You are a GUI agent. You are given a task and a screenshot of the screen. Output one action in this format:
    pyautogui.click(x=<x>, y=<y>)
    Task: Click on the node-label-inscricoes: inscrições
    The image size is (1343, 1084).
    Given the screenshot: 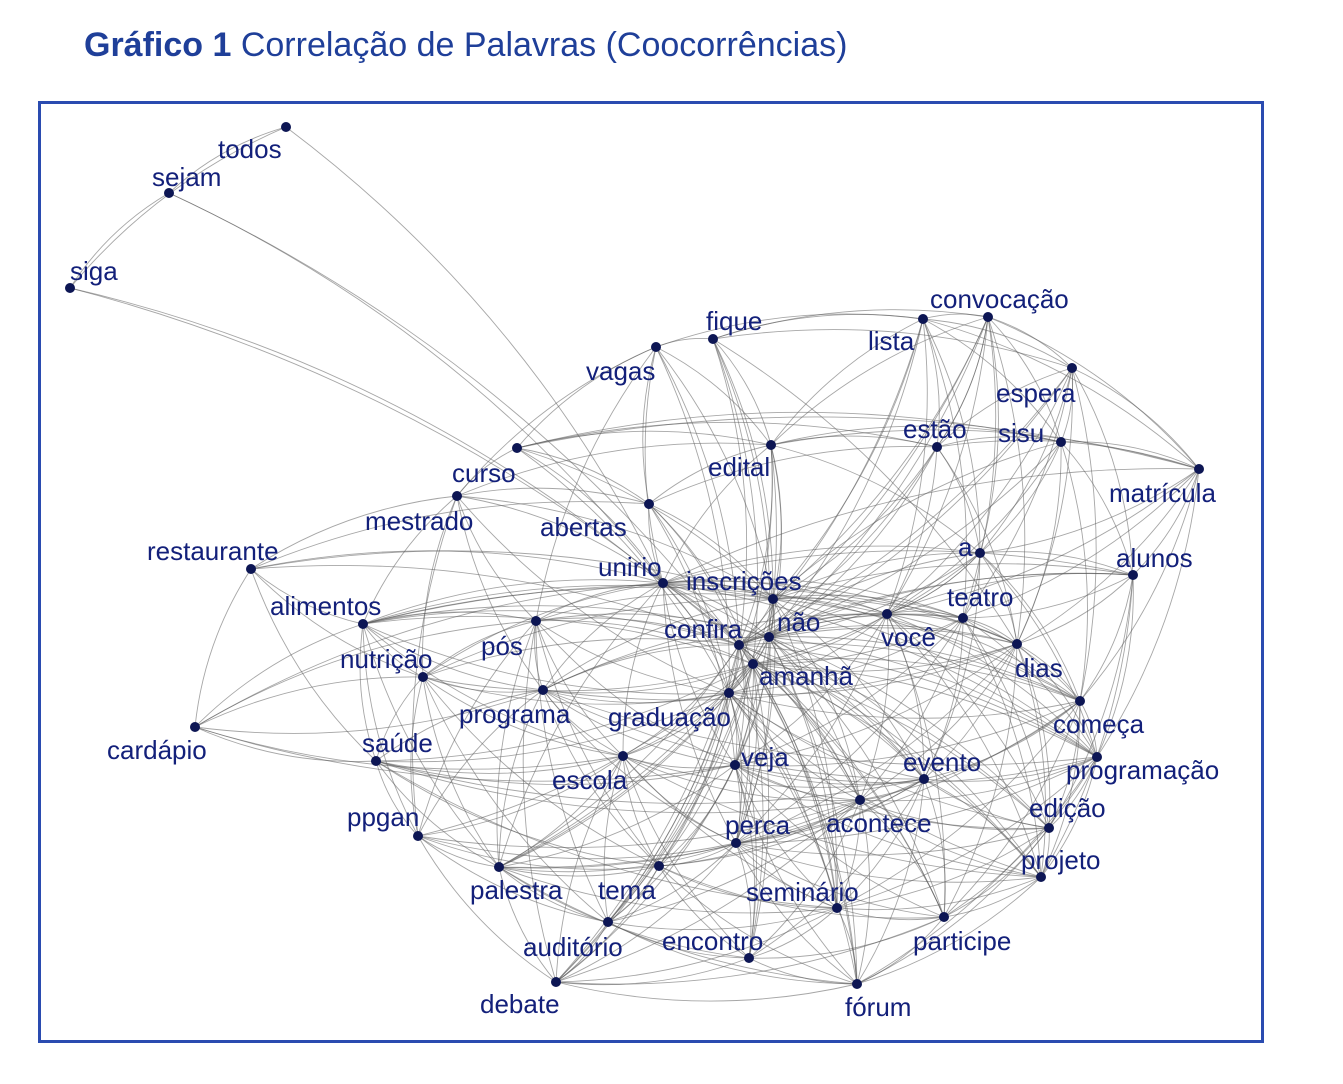 What is the action you would take?
    pyautogui.click(x=744, y=581)
    